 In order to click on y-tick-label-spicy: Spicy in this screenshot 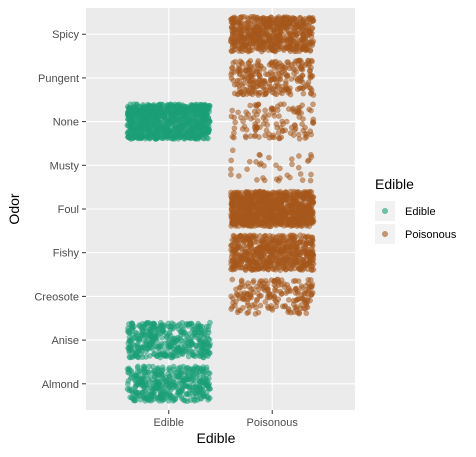, I will do `click(65, 35)`.